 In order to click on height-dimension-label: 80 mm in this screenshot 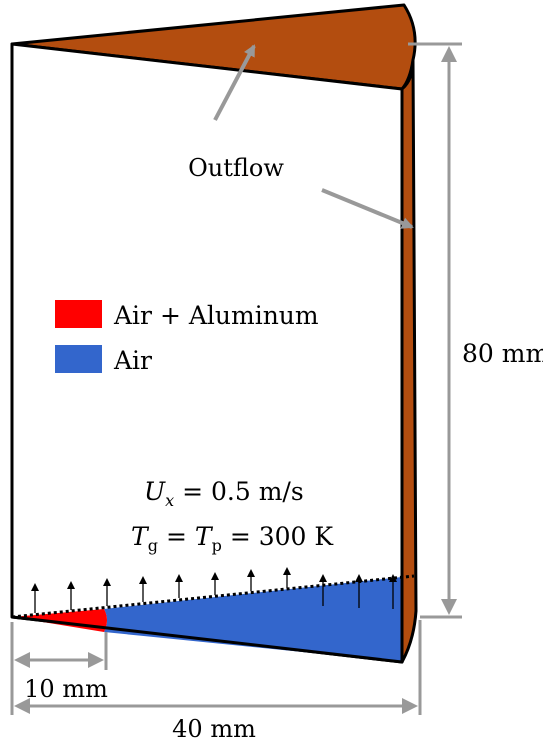, I will do `click(502, 353)`.